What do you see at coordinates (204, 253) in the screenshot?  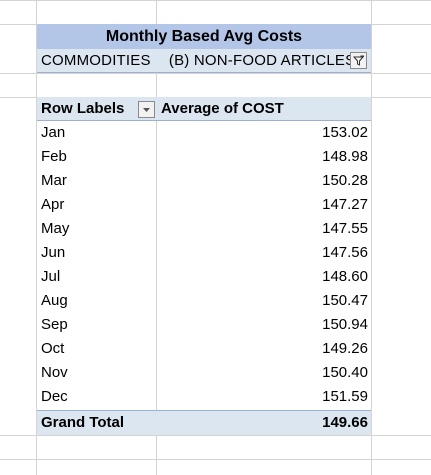 I see `pivot-row: Jun 147.56` at bounding box center [204, 253].